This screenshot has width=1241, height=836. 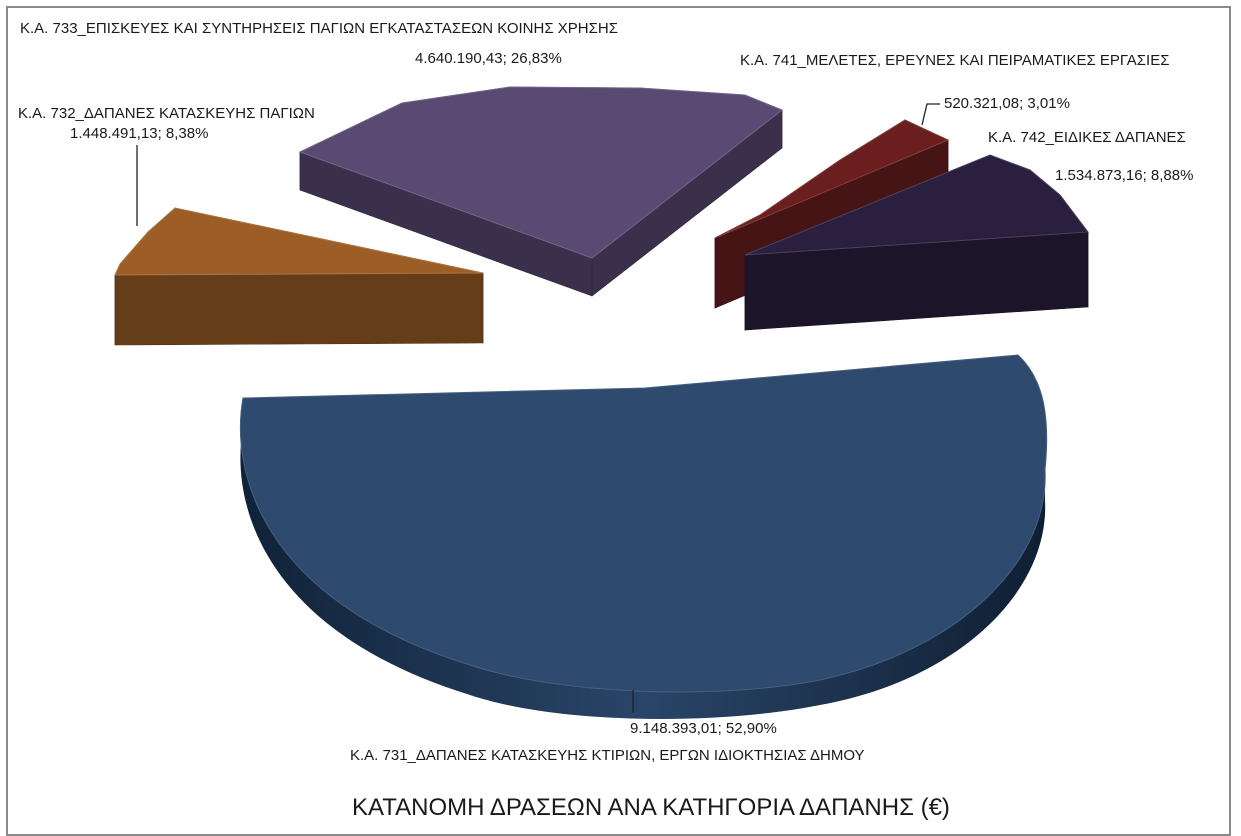 What do you see at coordinates (1007, 103) in the screenshot?
I see `label-741-value: 520.321,08; 3,01%` at bounding box center [1007, 103].